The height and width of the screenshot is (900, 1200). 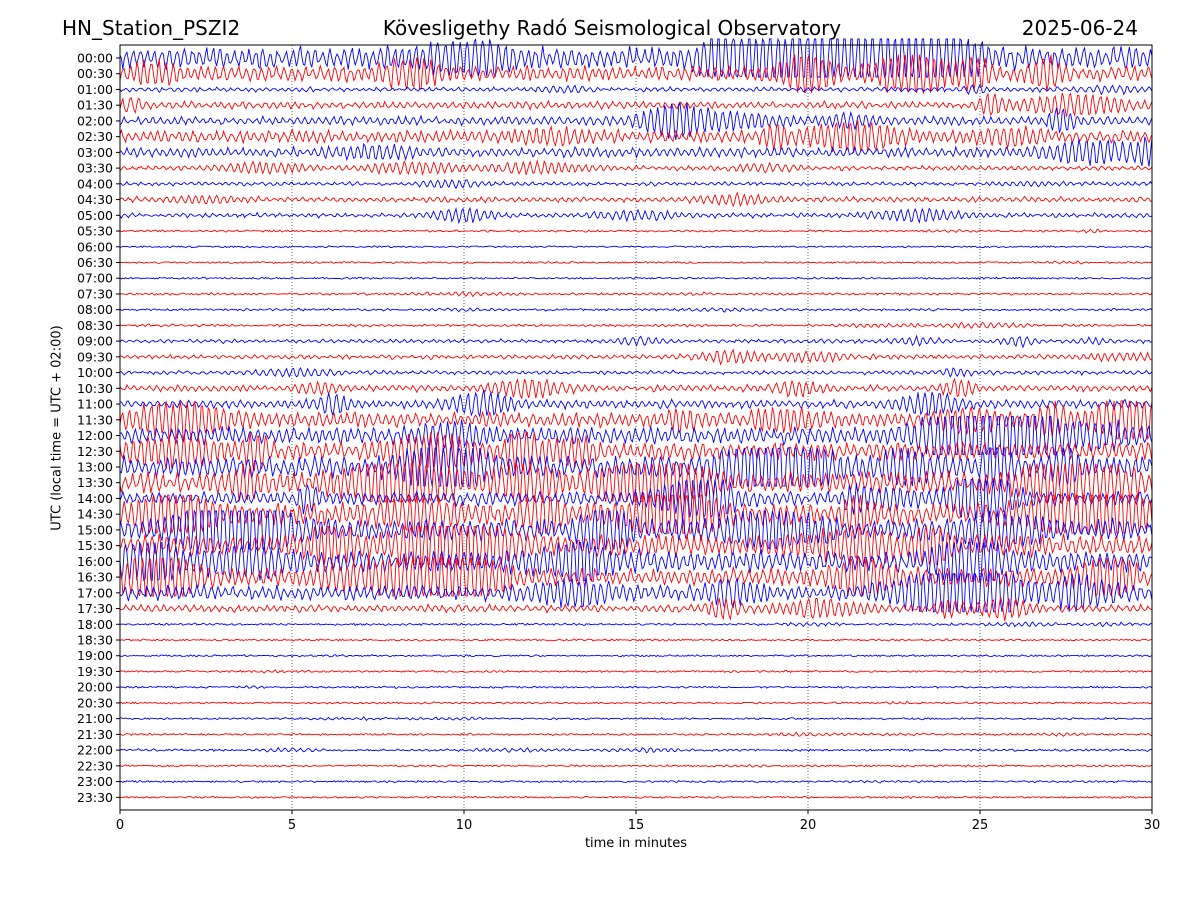 I want to click on row-time-label: 16:30, so click(x=95, y=577).